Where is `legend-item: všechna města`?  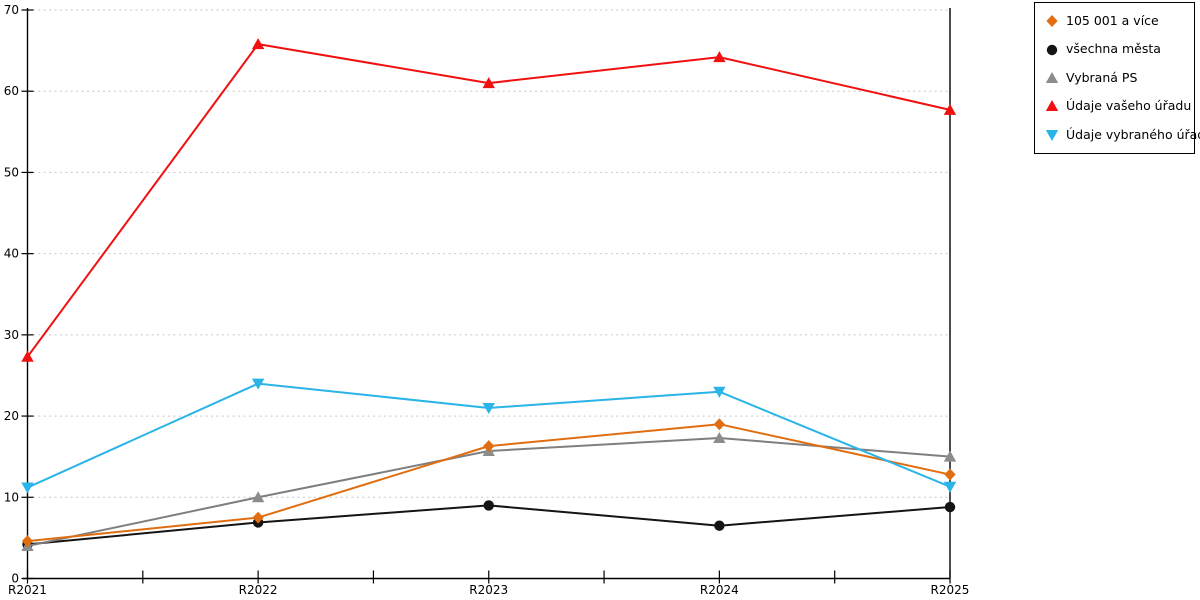
legend-item: všechna města is located at coordinates (1117, 50).